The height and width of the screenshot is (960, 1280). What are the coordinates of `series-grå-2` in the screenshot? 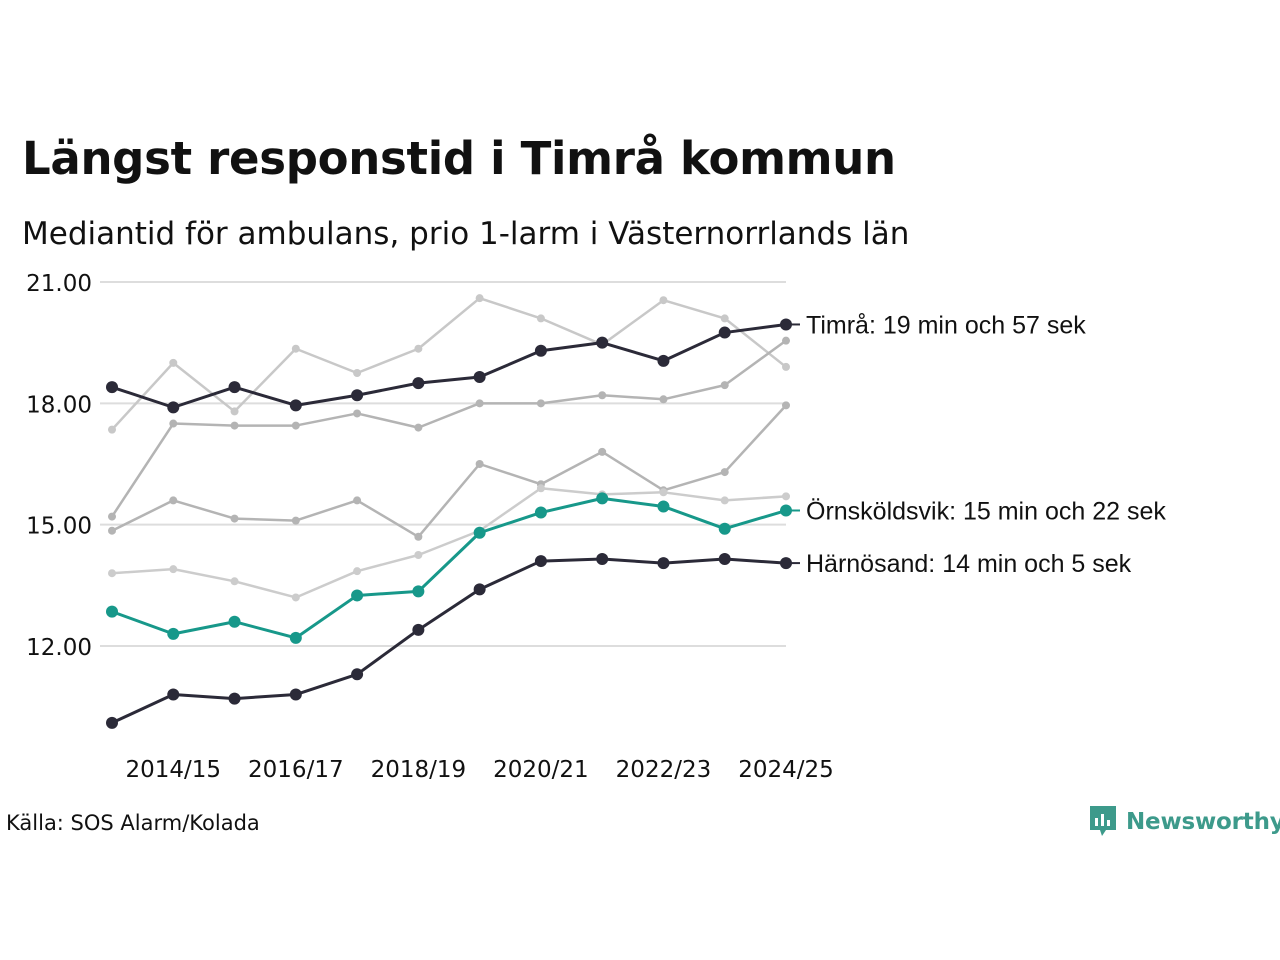 It's located at (449, 428).